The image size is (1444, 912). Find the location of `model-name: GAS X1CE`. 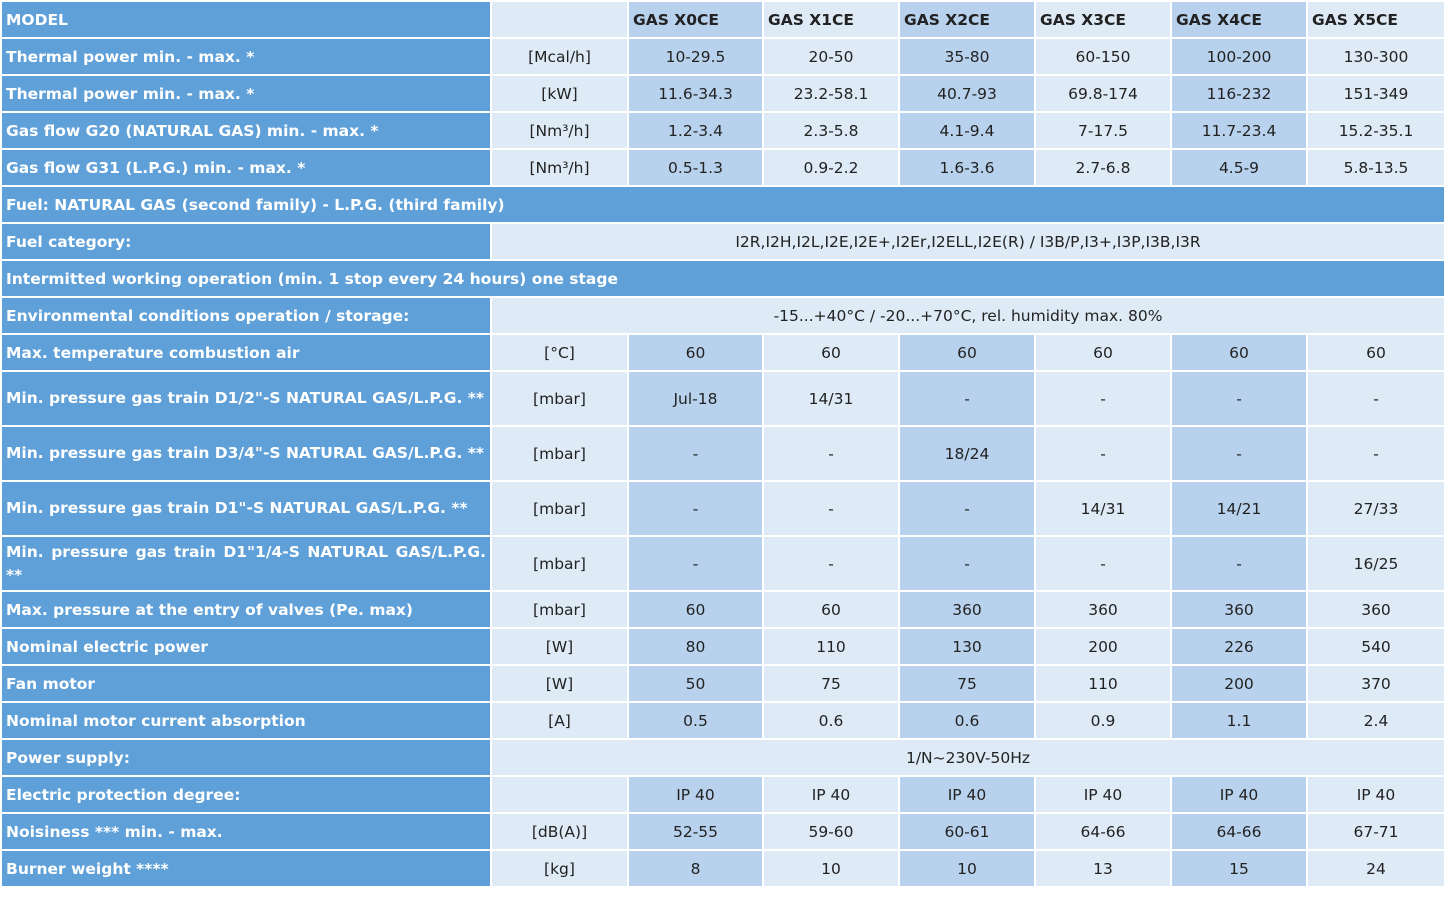

model-name: GAS X1CE is located at coordinates (831, 19).